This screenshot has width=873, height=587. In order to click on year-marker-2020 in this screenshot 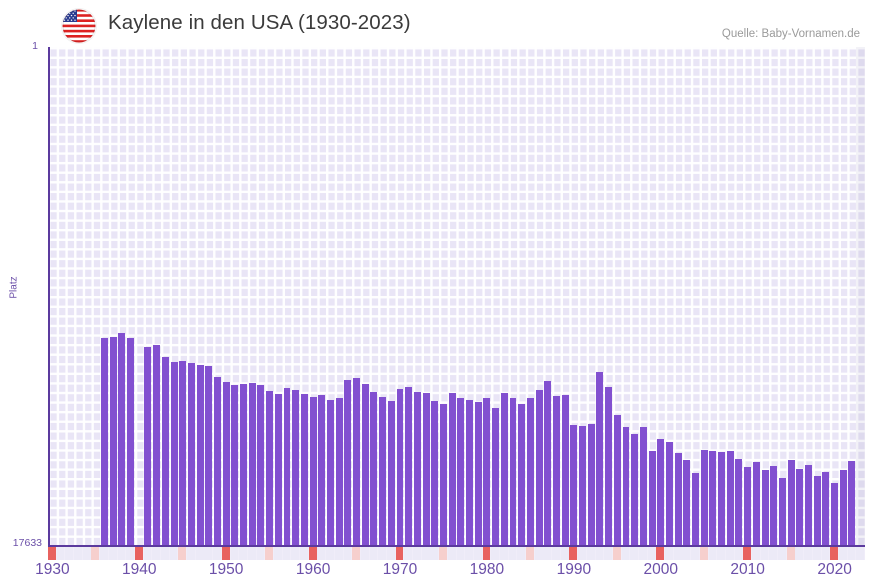, I will do `click(834, 553)`.